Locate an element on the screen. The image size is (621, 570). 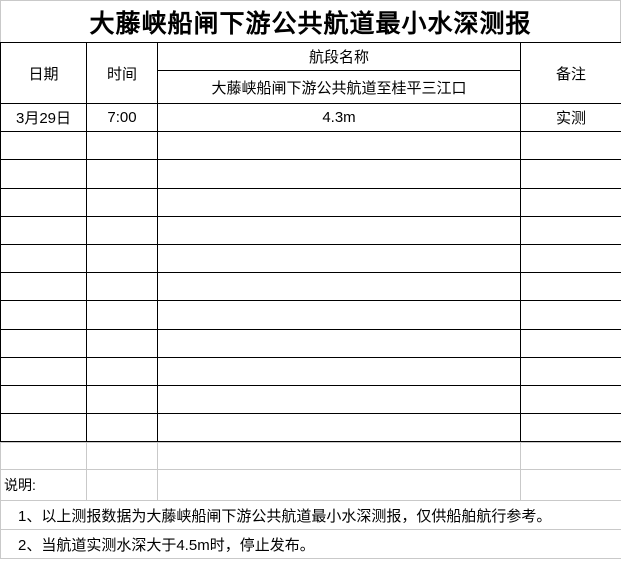
table-row: 3月29日 7:00 4.3m 实测 is located at coordinates (310, 117).